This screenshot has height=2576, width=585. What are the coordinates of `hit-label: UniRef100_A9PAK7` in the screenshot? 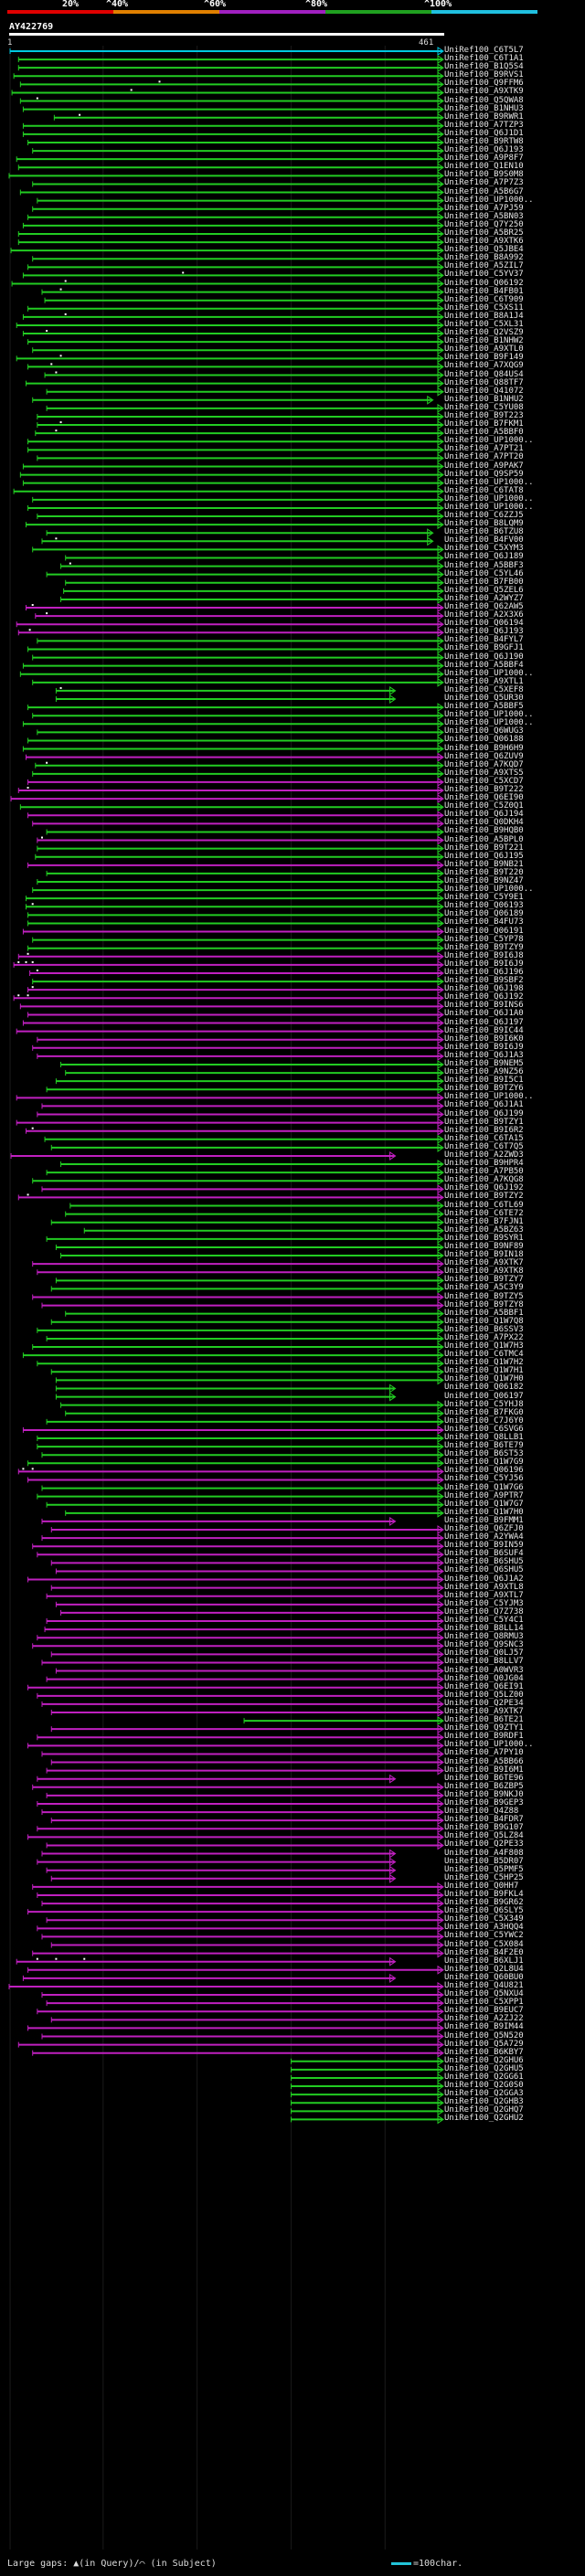 It's located at (484, 466).